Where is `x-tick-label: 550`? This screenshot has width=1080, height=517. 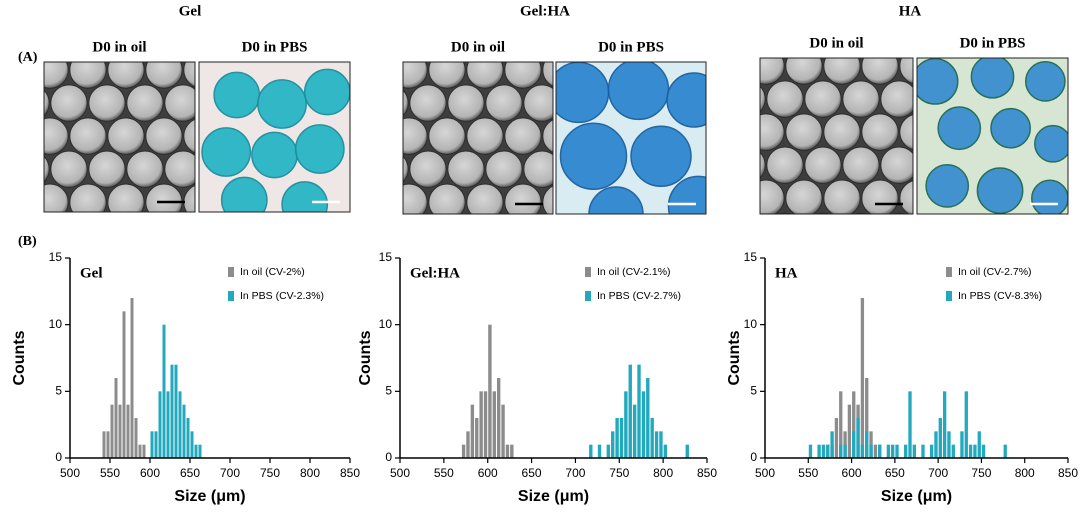
x-tick-label: 550 is located at coordinates (110, 473).